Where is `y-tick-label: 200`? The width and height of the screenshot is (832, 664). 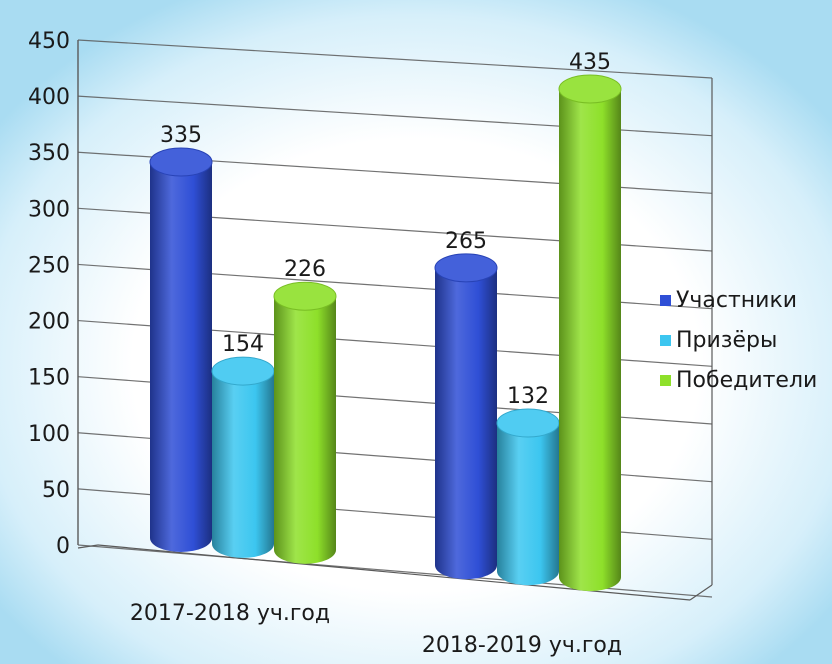
y-tick-label: 200 is located at coordinates (49, 322).